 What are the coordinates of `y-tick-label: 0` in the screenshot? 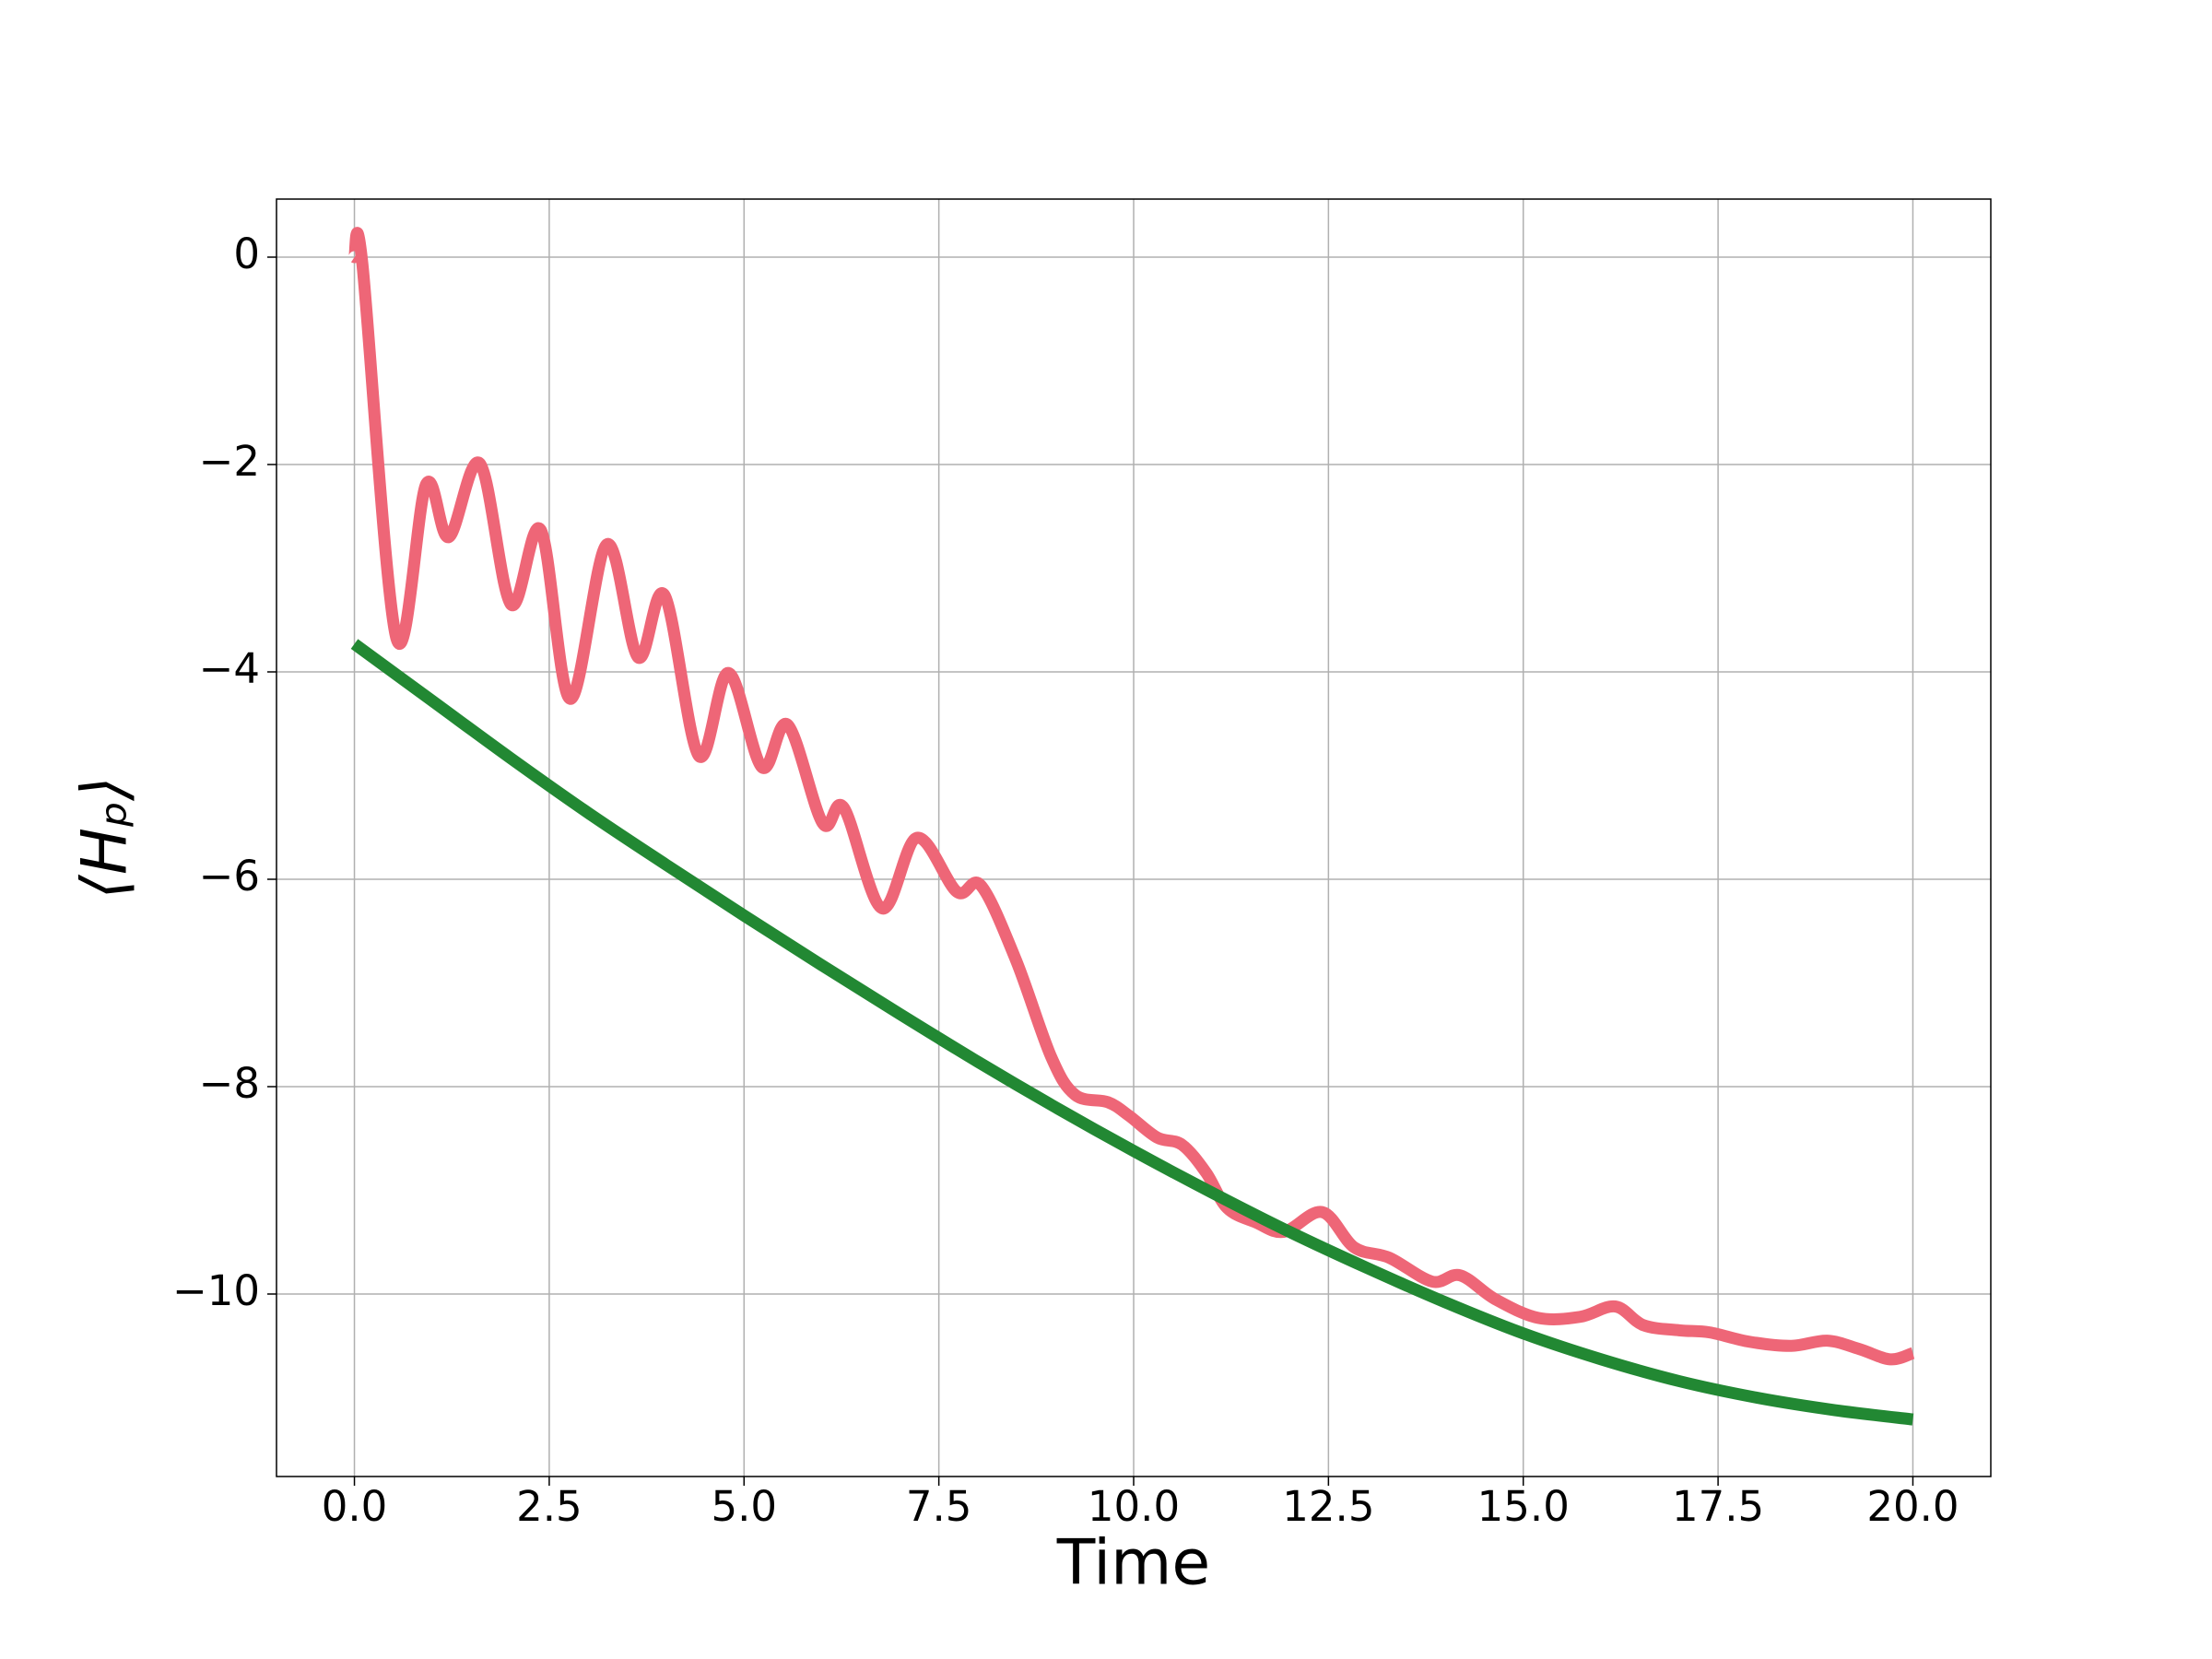 It's located at (246, 253).